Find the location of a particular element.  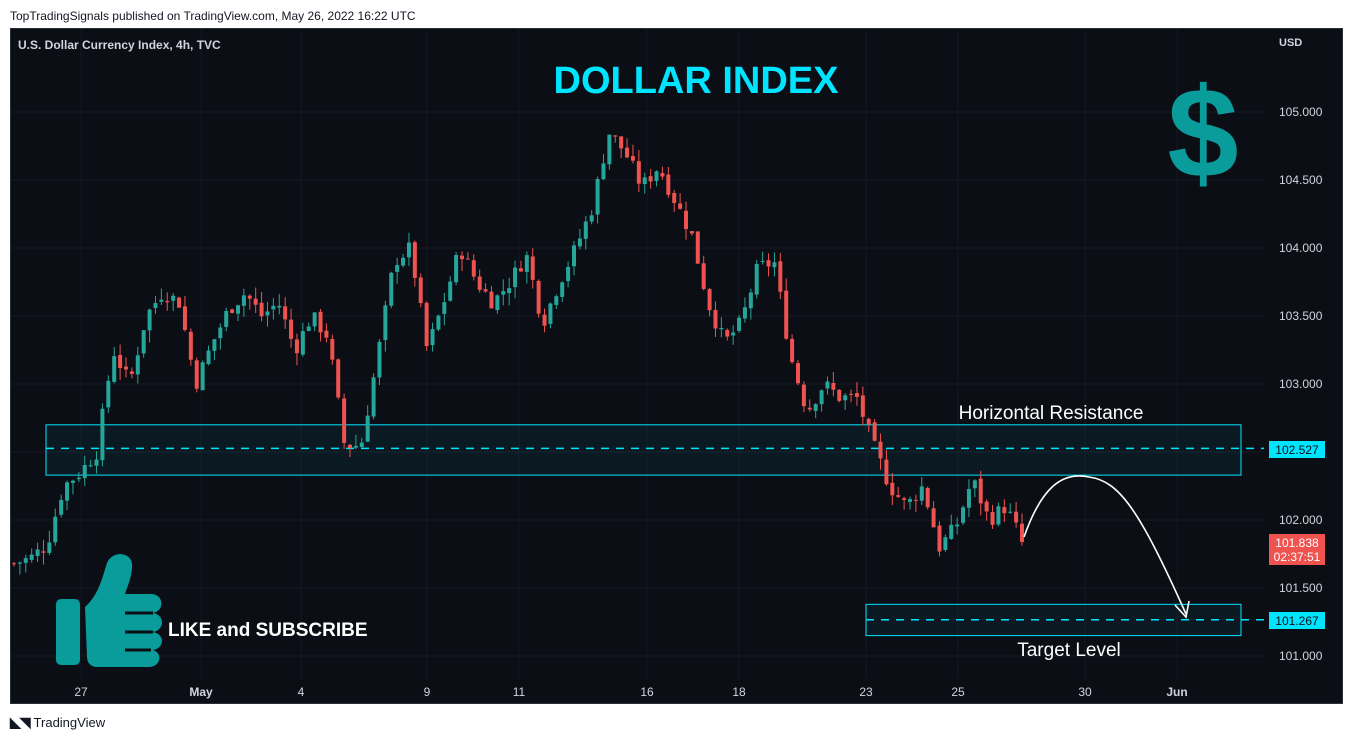

dollar-icon: $ is located at coordinates (1202, 133).